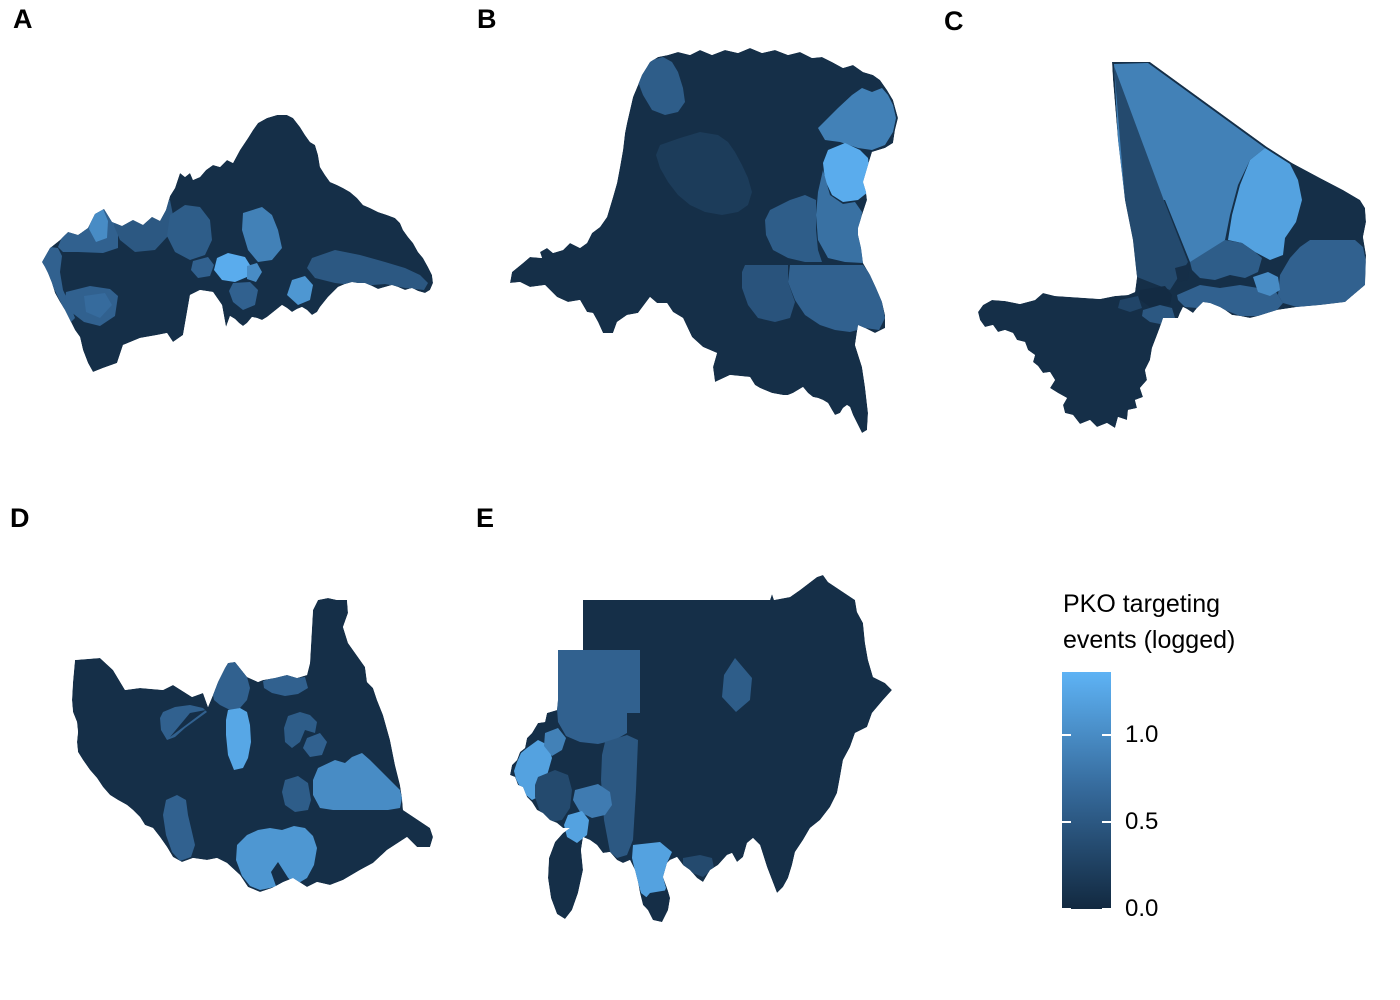 The width and height of the screenshot is (1400, 1000). What do you see at coordinates (1142, 604) in the screenshot?
I see `legend-title-line1: PKO targeting` at bounding box center [1142, 604].